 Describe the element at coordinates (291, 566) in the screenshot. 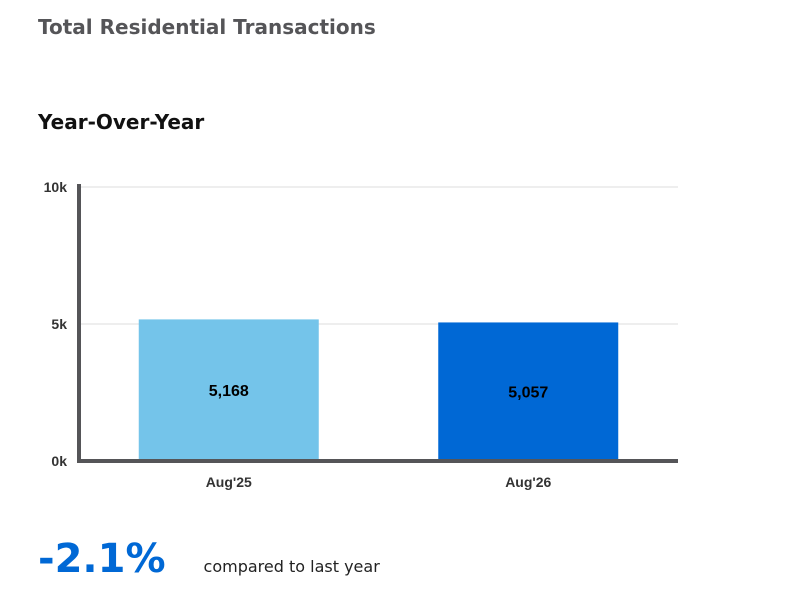

I see `change-description: compared to last year` at that location.